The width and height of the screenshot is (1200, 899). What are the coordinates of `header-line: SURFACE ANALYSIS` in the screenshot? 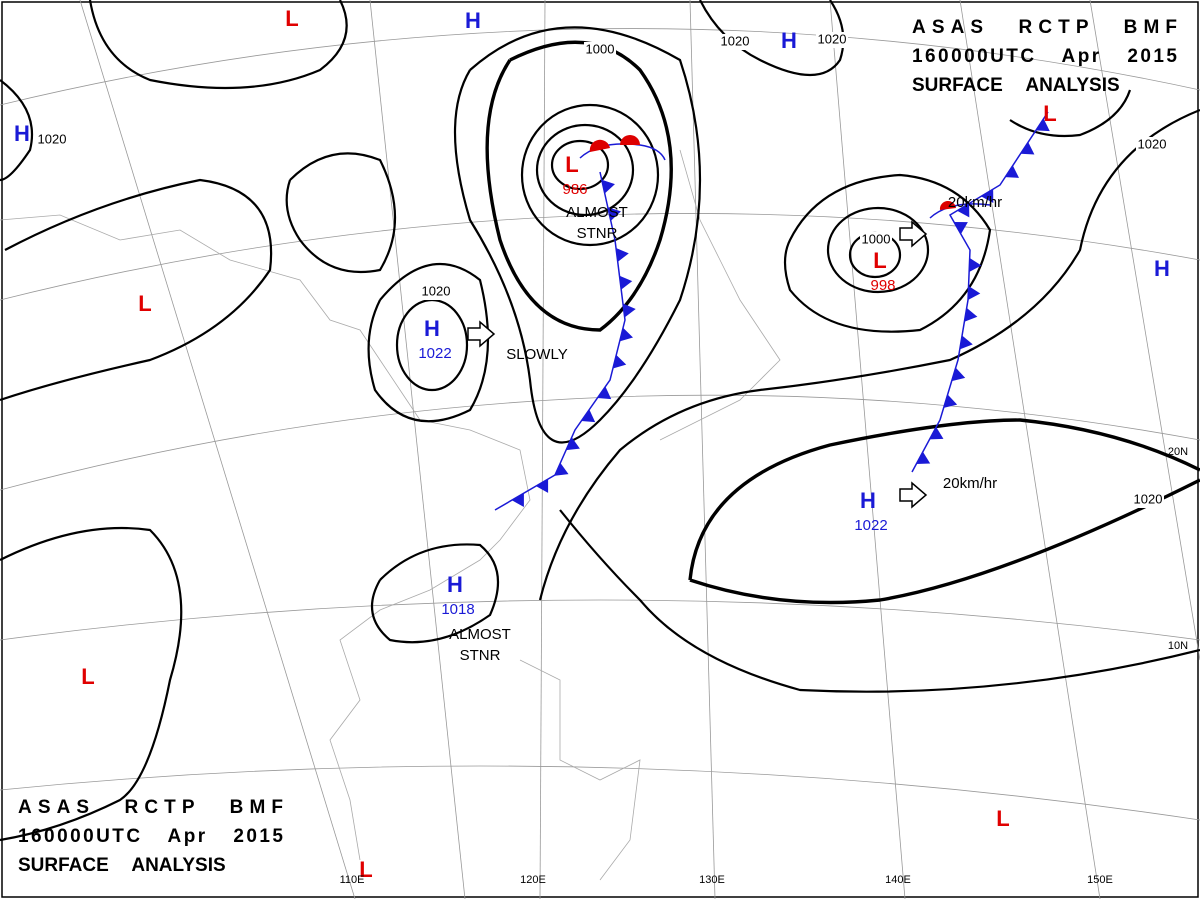 It's located at (1016, 85).